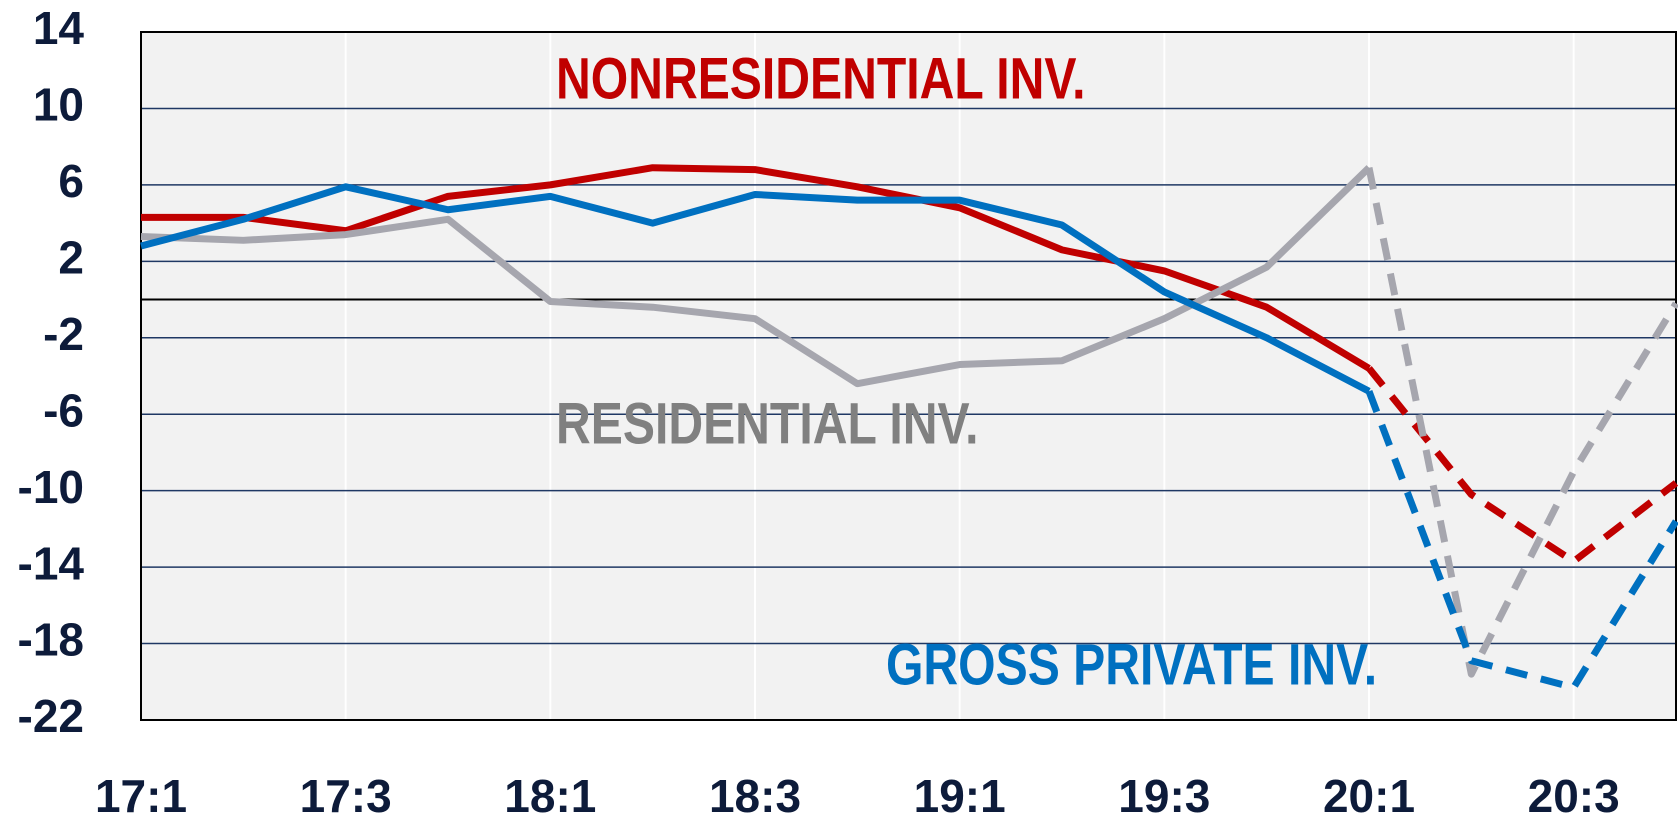 The image size is (1678, 826). I want to click on x-tick-label: 17:3, so click(346, 796).